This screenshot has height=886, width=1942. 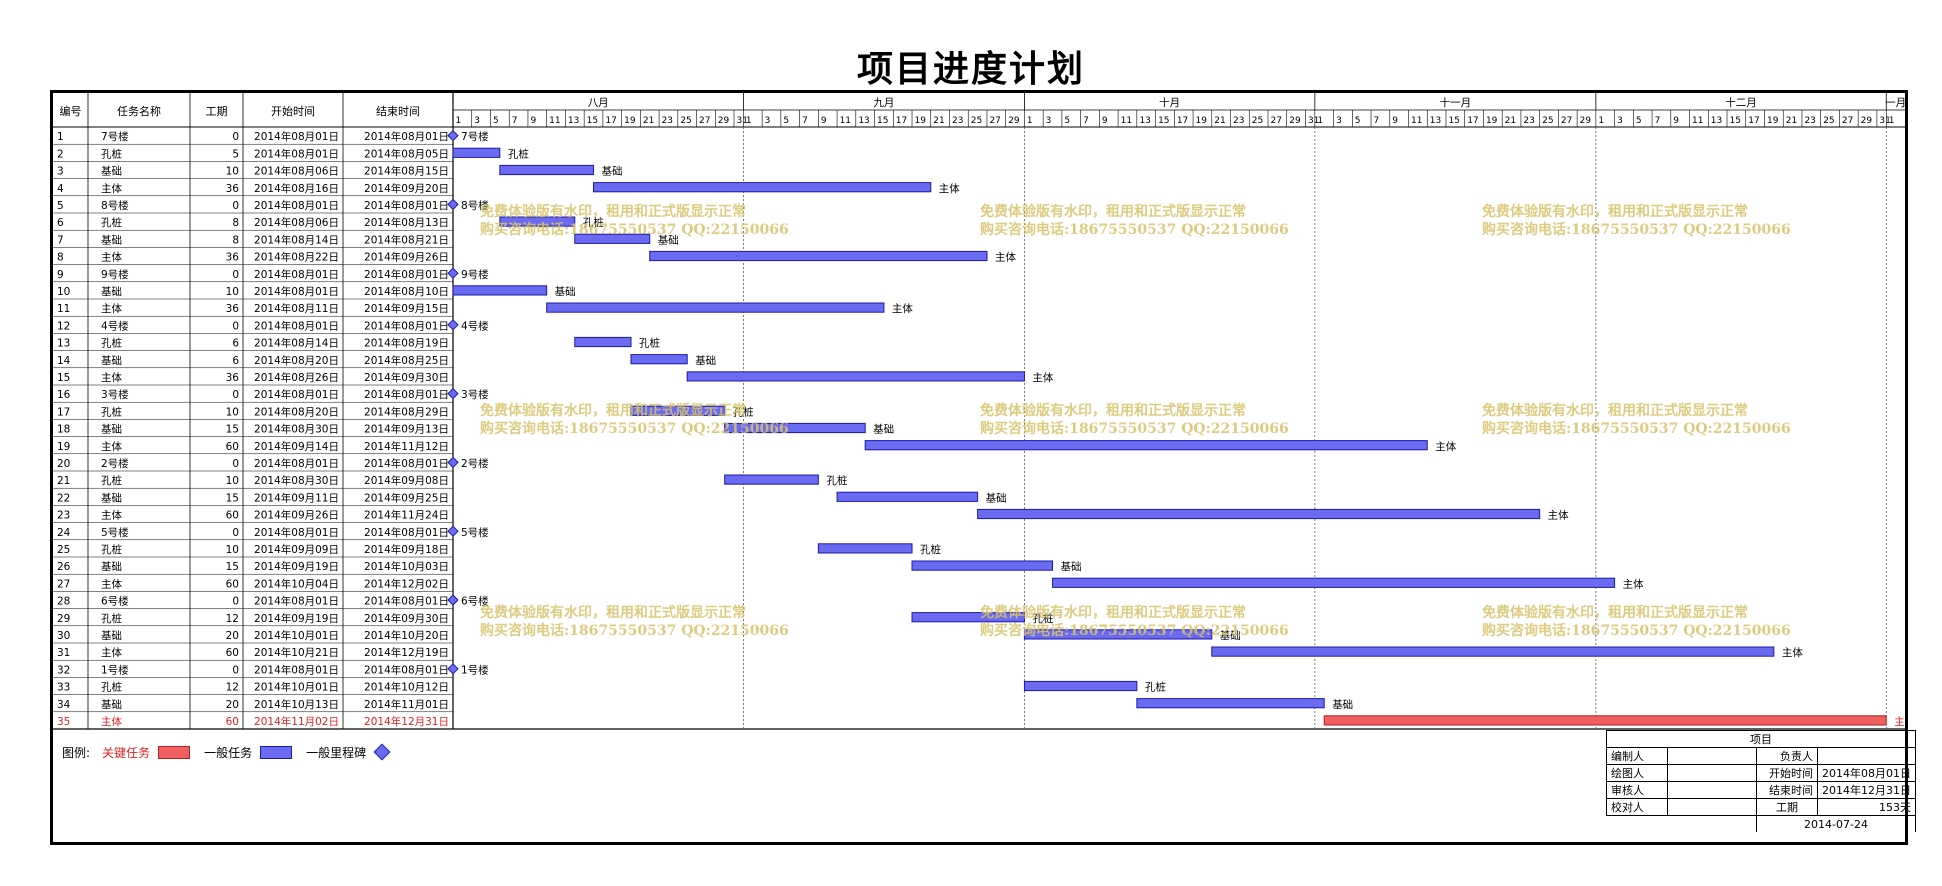 I want to click on row-id: 26, so click(x=64, y=567).